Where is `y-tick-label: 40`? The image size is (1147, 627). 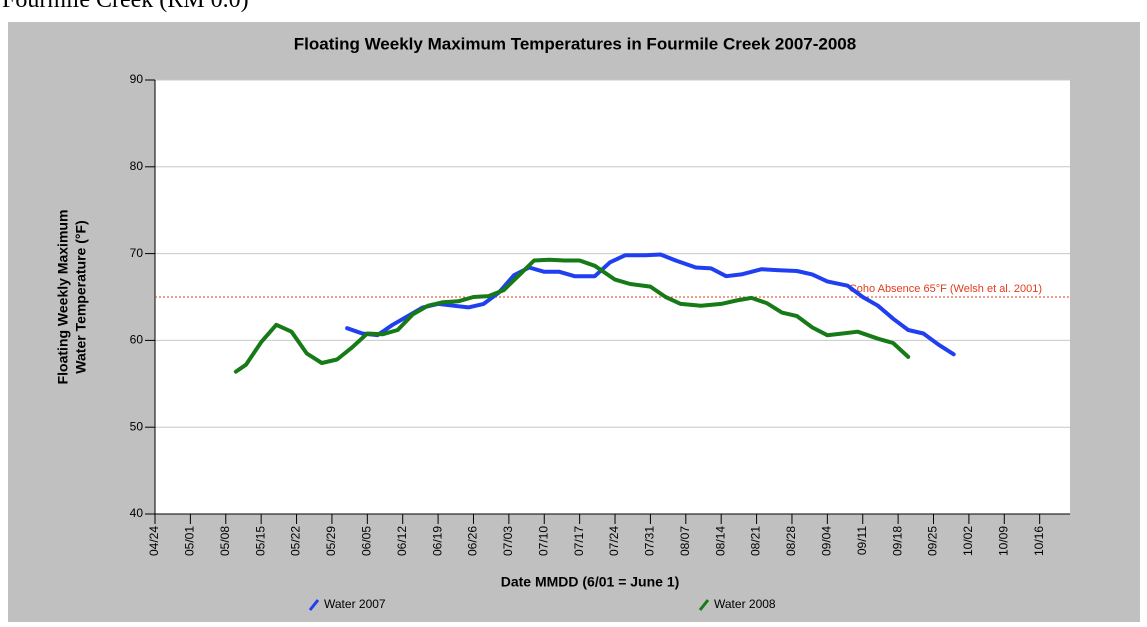 y-tick-label: 40 is located at coordinates (137, 513).